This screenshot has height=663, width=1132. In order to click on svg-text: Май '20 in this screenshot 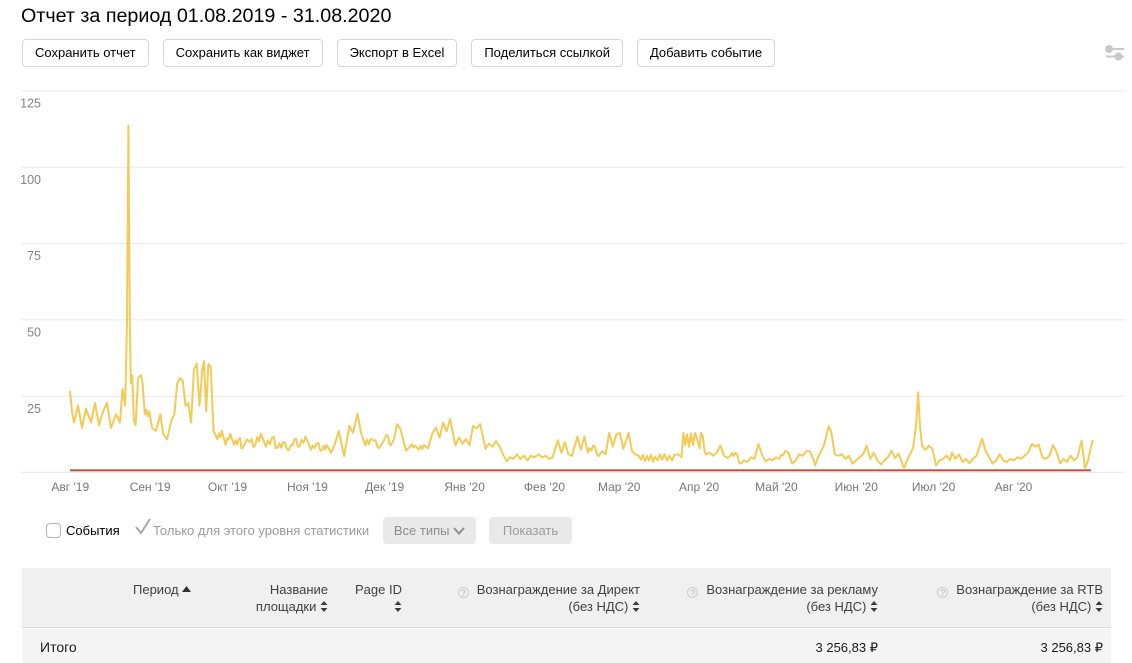, I will do `click(776, 487)`.